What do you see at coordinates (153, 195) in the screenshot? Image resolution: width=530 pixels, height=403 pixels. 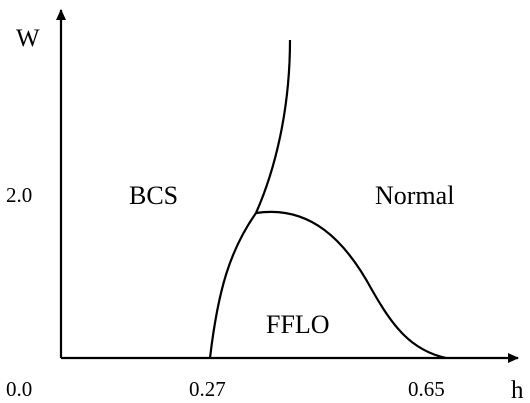 I see `bcs-region-label: BCS` at bounding box center [153, 195].